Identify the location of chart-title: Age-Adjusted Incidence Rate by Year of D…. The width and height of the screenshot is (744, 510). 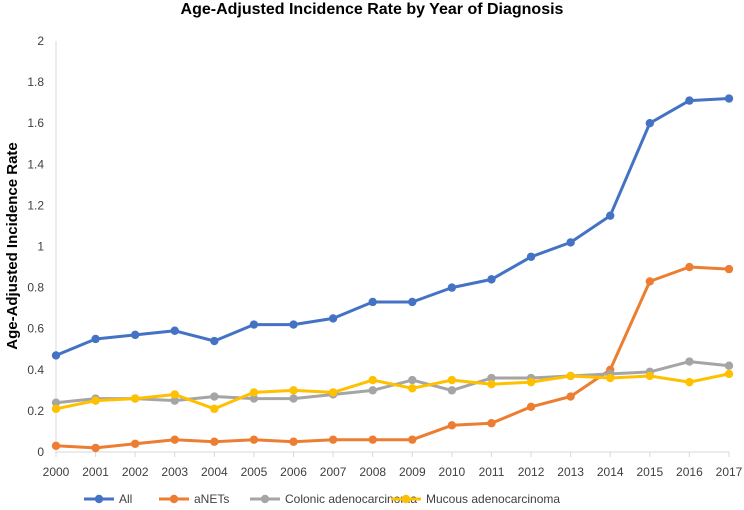
(372, 9).